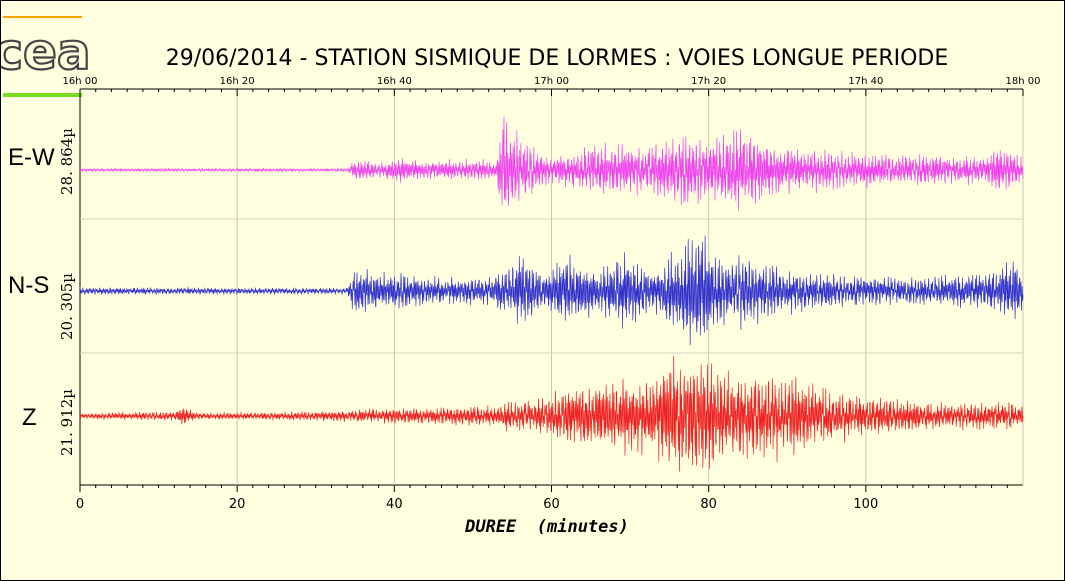  Describe the element at coordinates (31, 157) in the screenshot. I see `channel-label-ew: E-W` at that location.